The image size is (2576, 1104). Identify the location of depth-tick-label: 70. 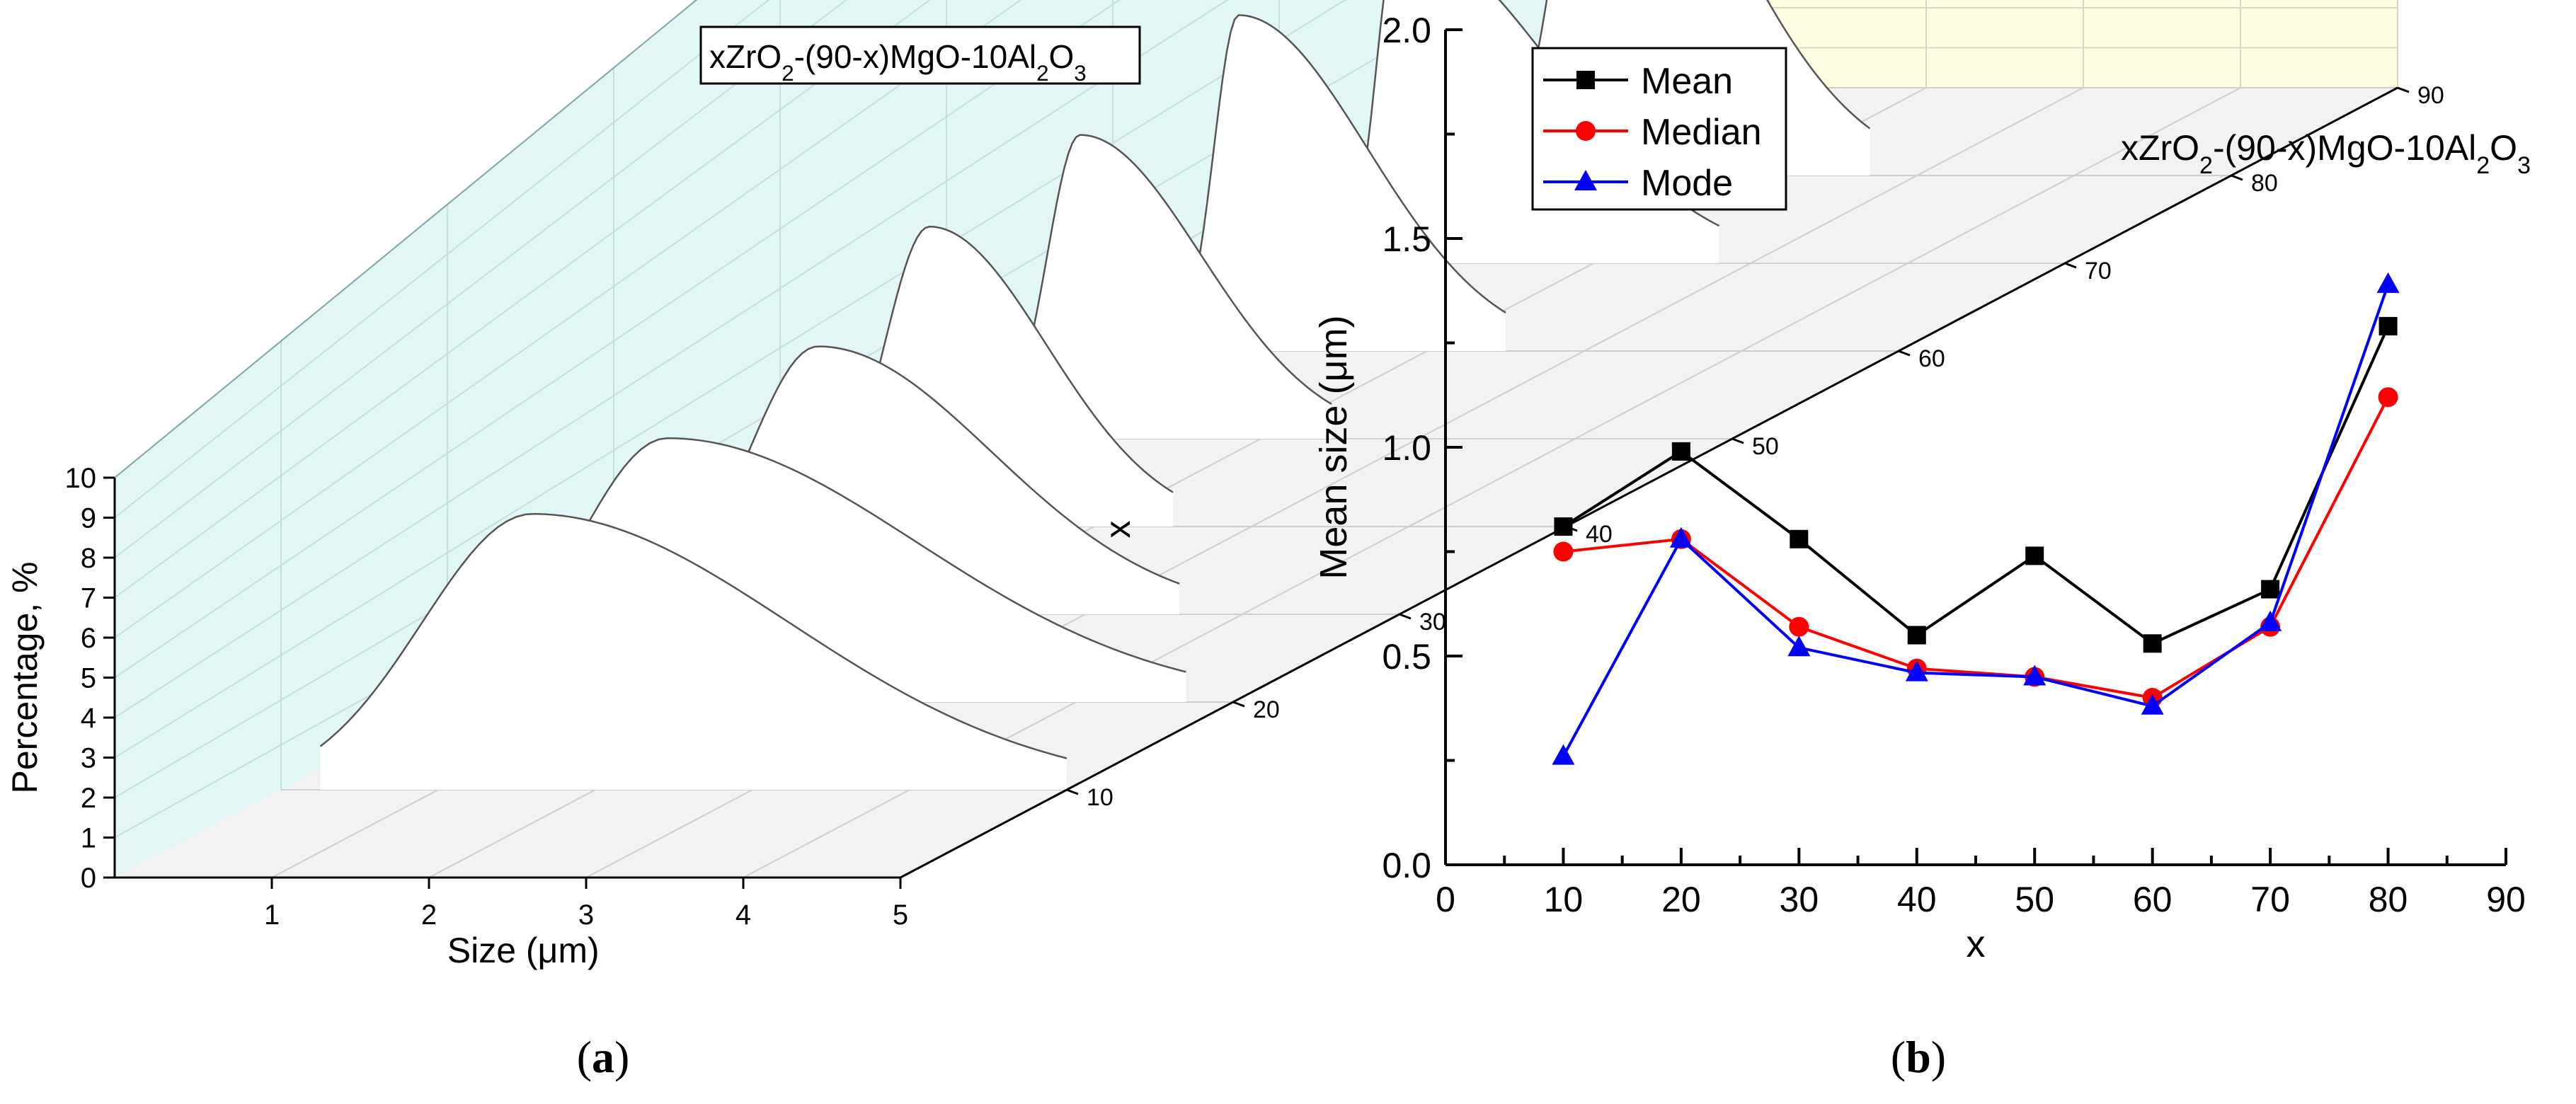
(2098, 271).